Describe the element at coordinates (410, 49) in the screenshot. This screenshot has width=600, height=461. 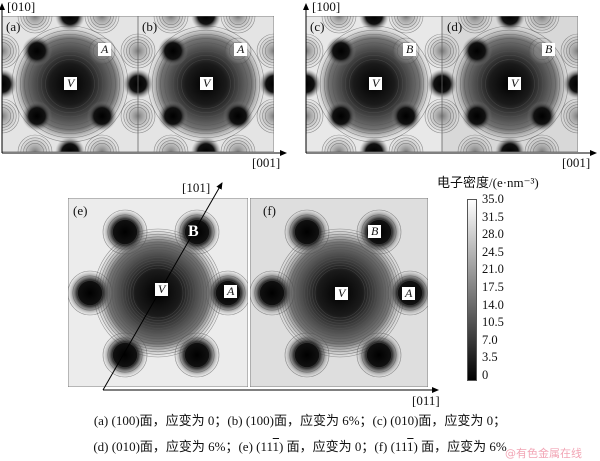
I see `site-label-b-panel-c: B` at that location.